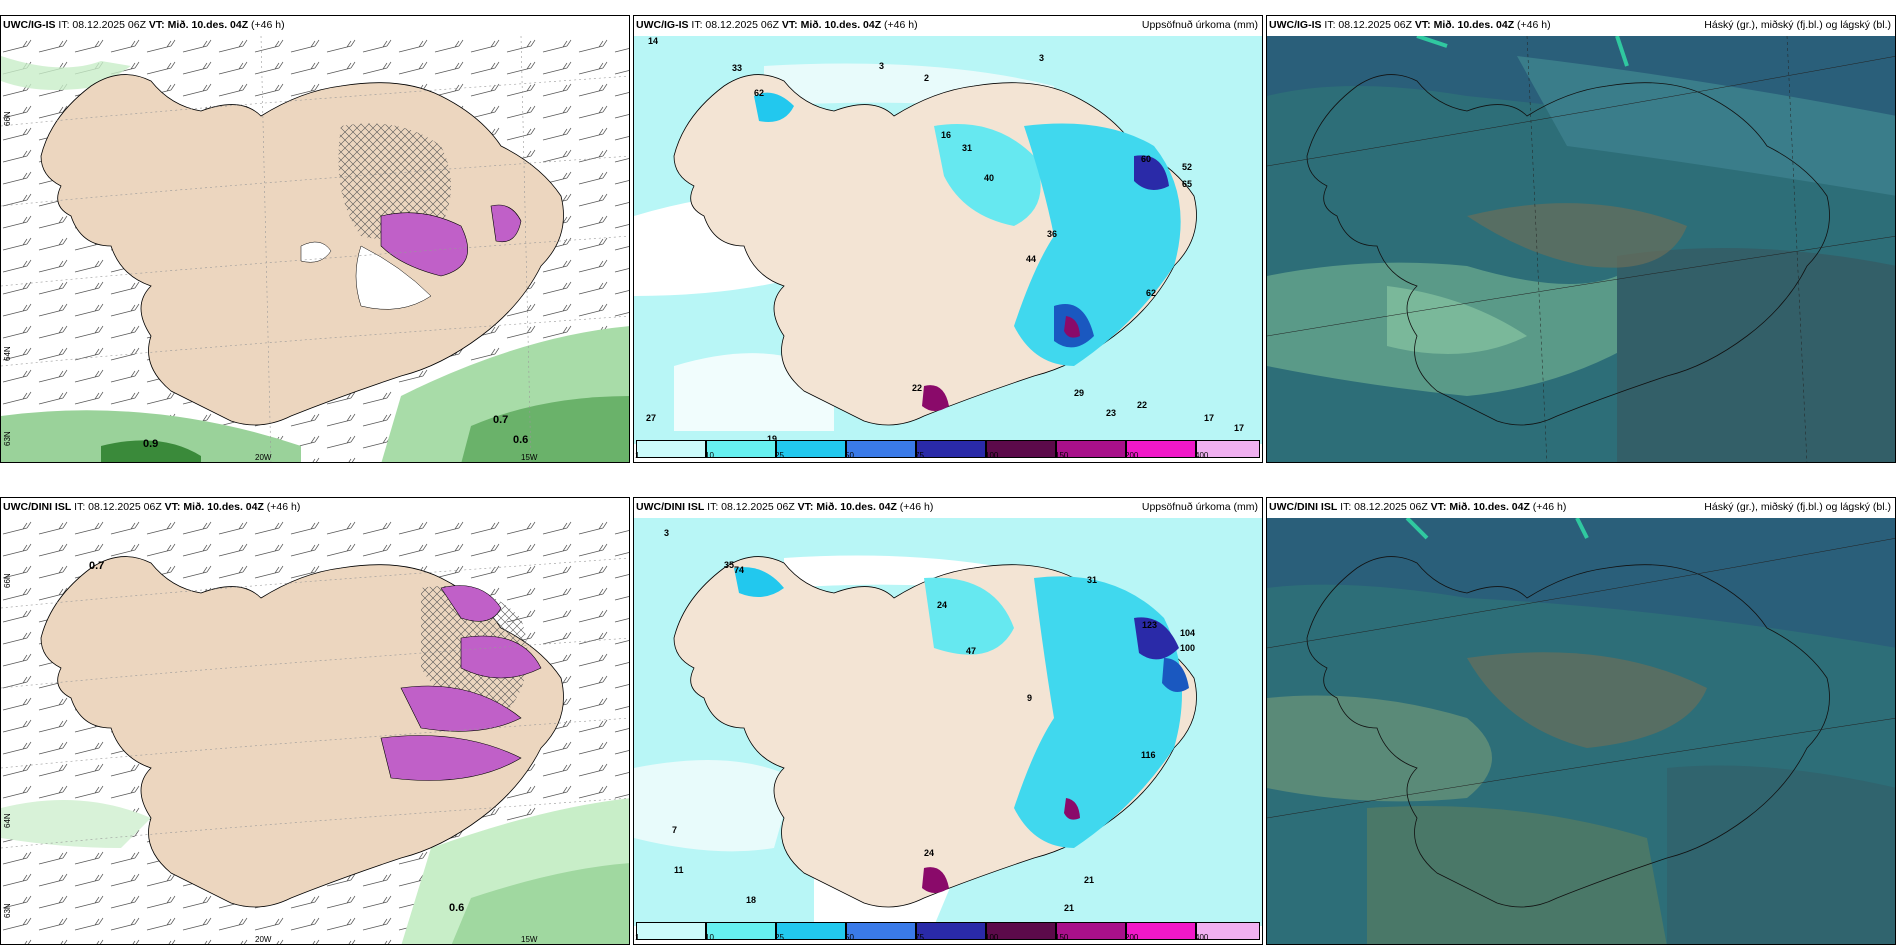 This screenshot has width=1900, height=950. Describe the element at coordinates (7, 910) in the screenshot. I see `lat-label: 63N` at that location.